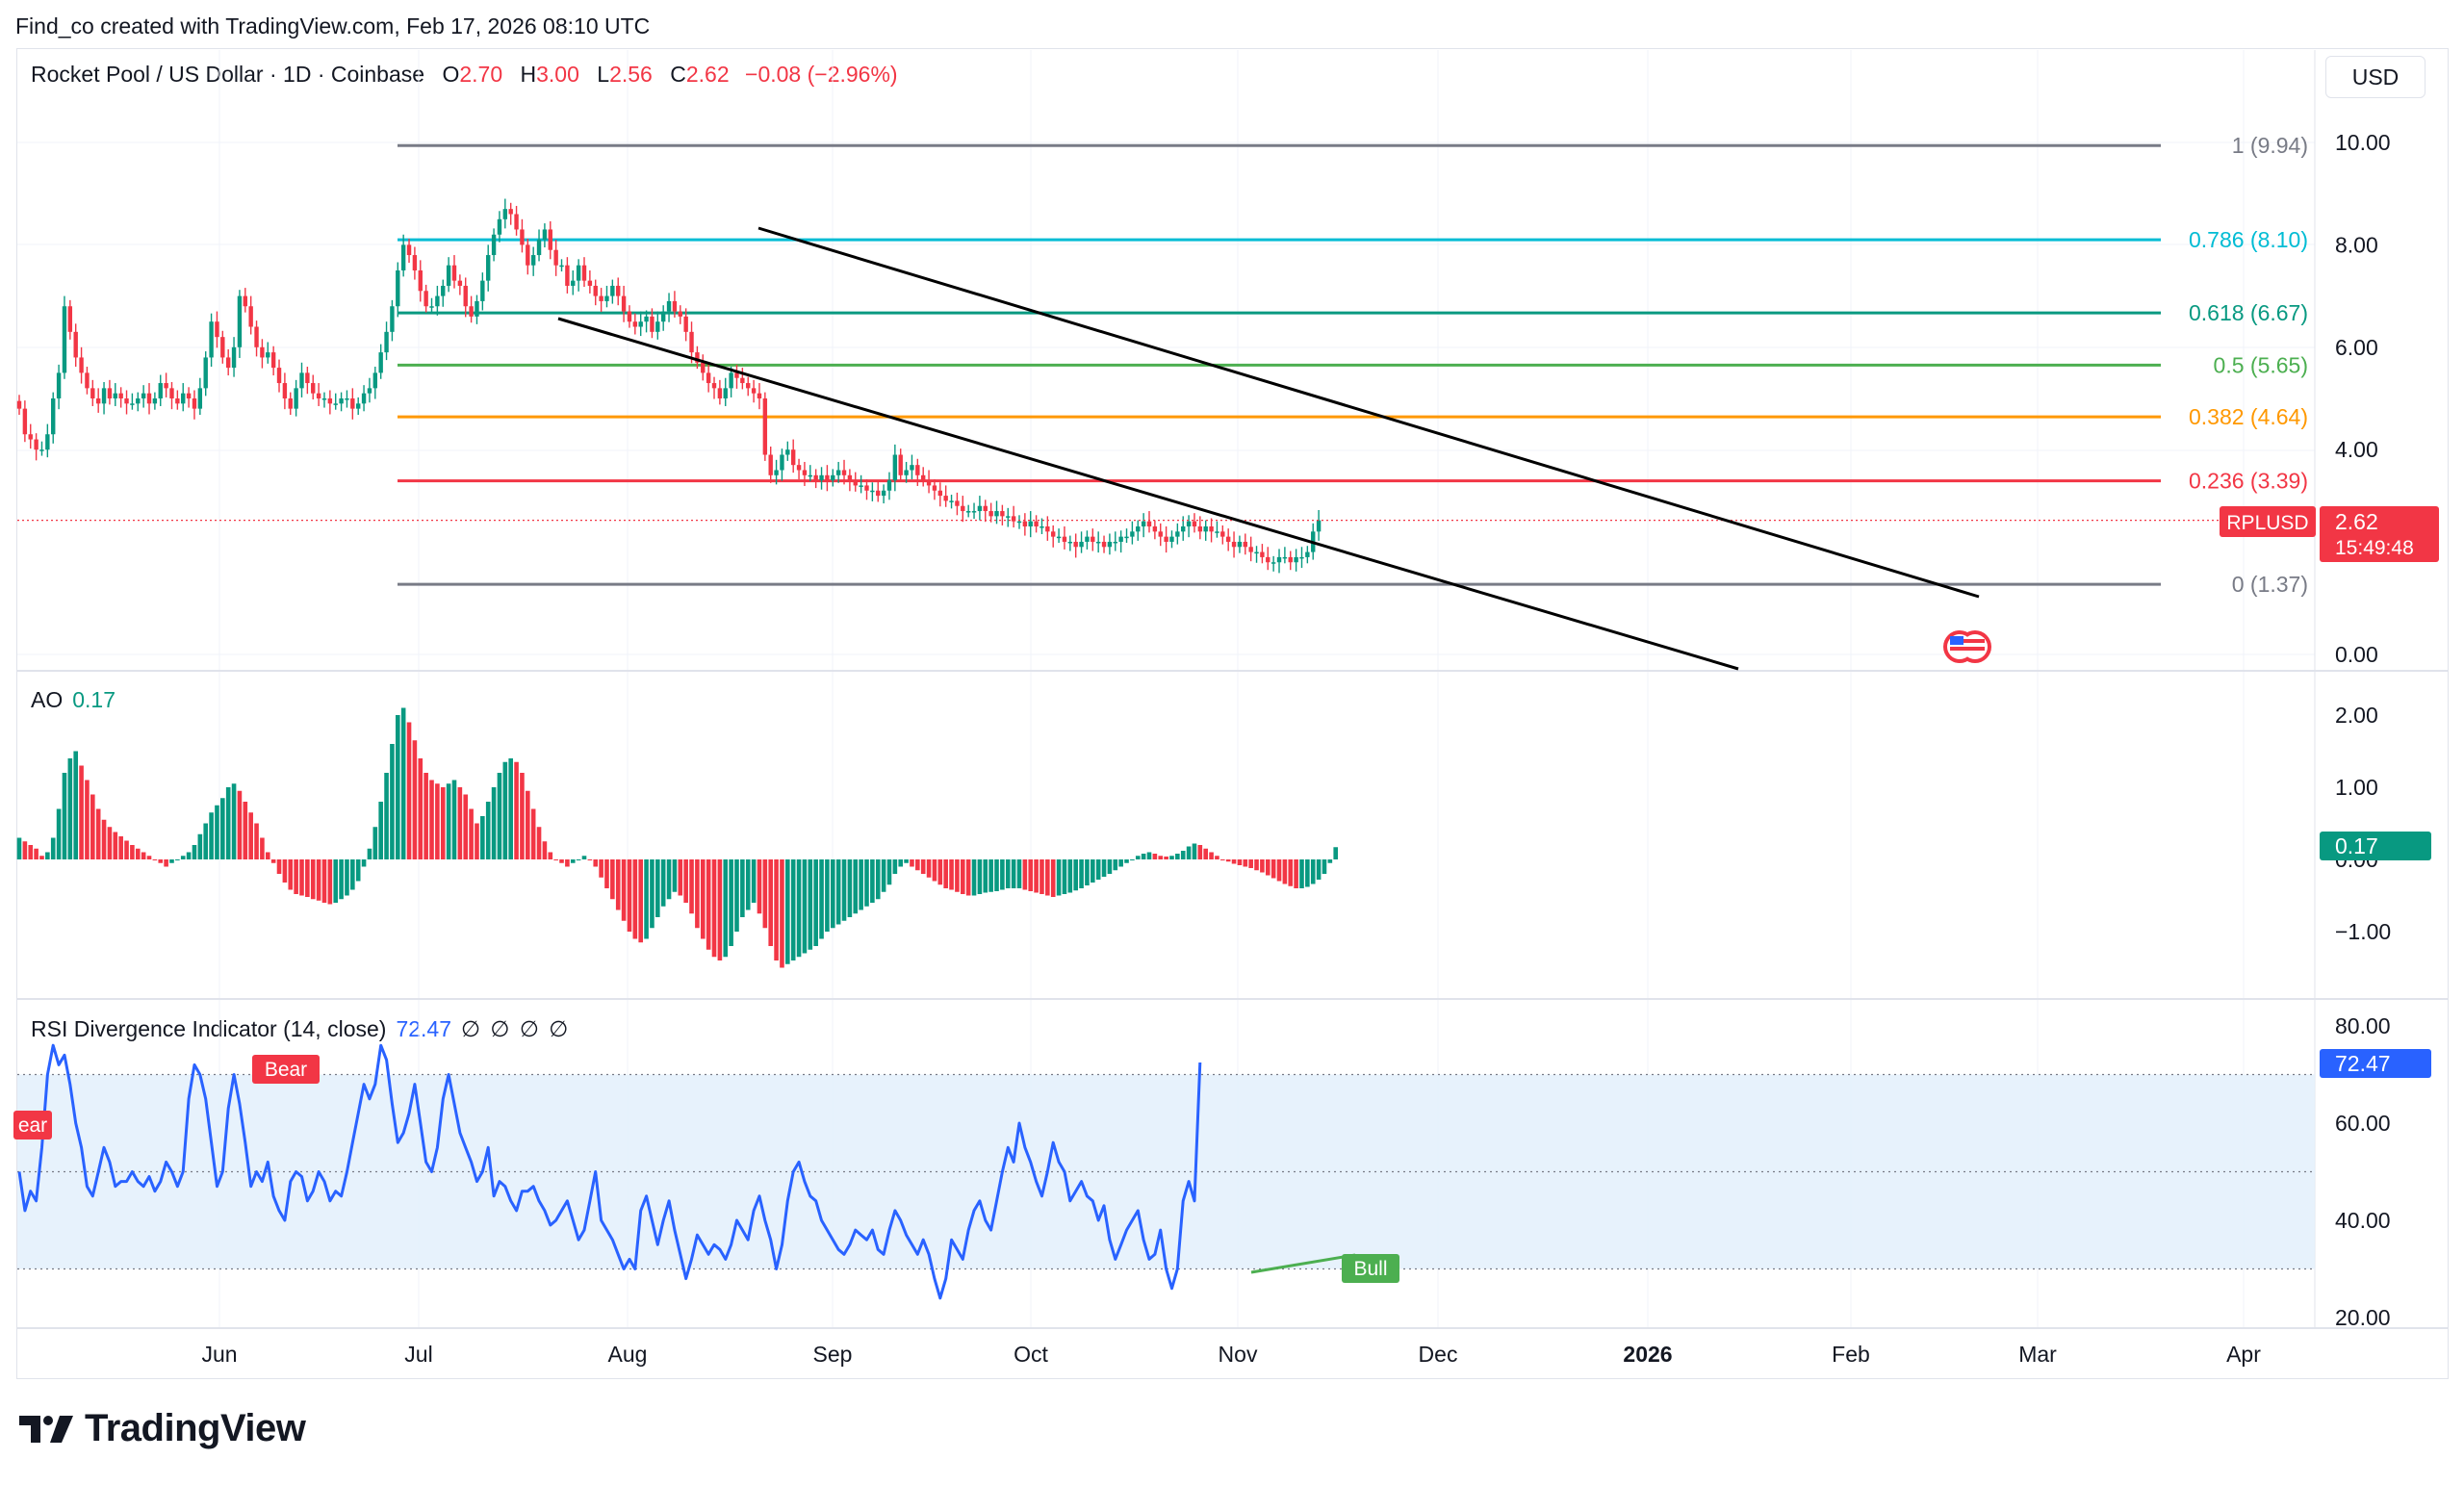 The image size is (2464, 1485). I want to click on ao-value: 0.17, so click(94, 699).